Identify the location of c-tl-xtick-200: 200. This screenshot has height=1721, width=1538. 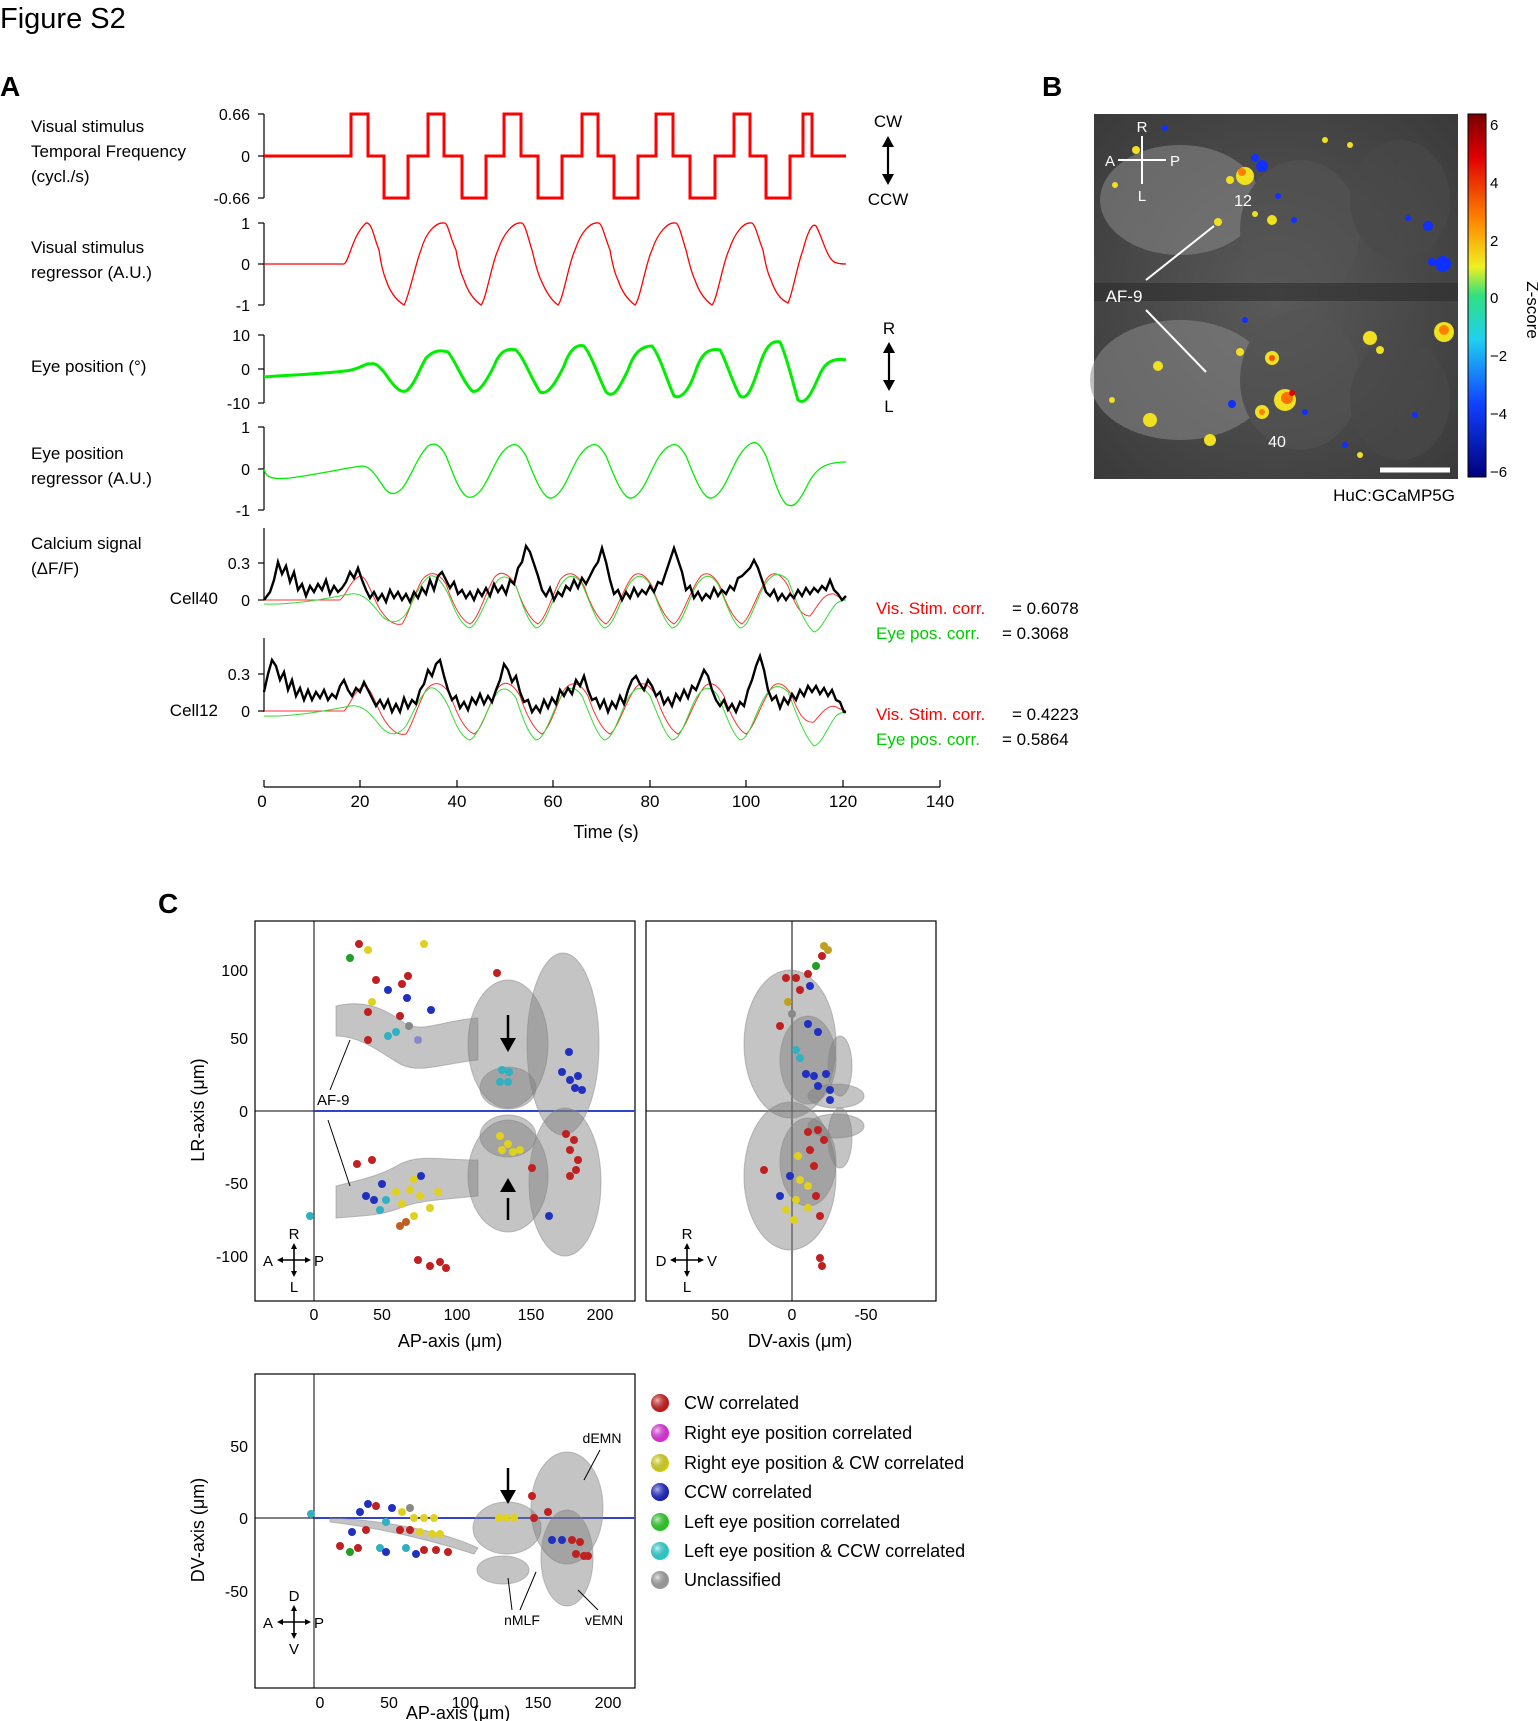
(600, 1315).